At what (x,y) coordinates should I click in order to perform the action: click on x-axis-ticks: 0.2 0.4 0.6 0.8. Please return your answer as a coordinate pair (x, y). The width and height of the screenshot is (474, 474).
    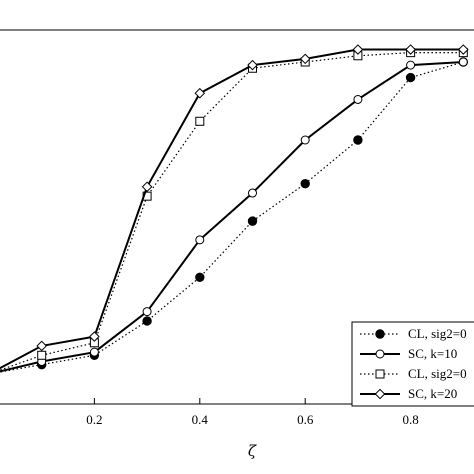
    Looking at the image, I should click on (252, 412).